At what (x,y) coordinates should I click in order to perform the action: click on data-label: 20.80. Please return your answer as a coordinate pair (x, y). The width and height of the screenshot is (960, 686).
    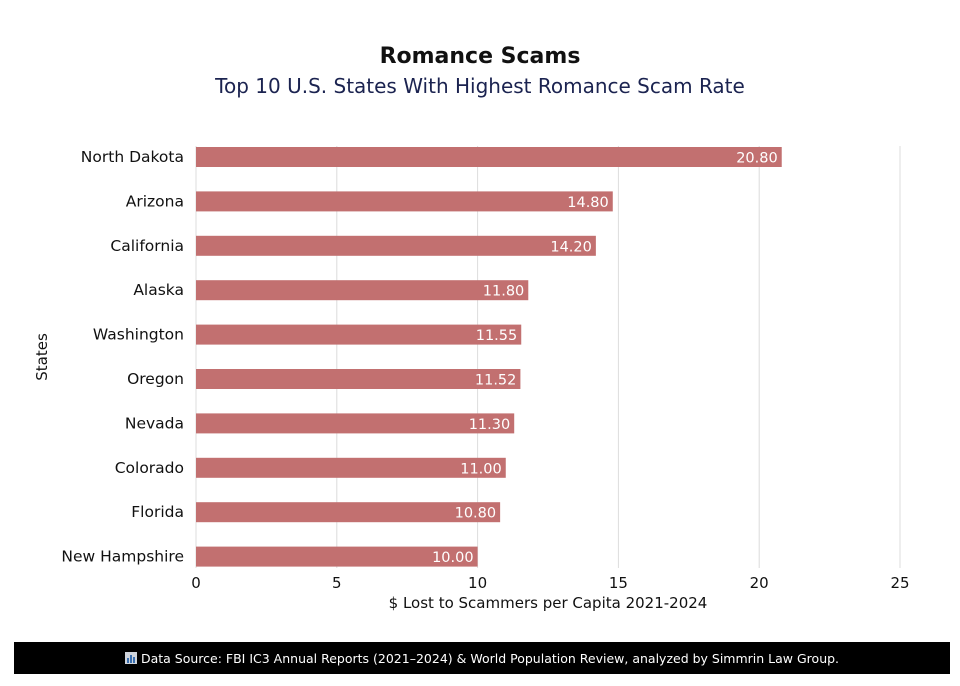
    Looking at the image, I should click on (757, 159).